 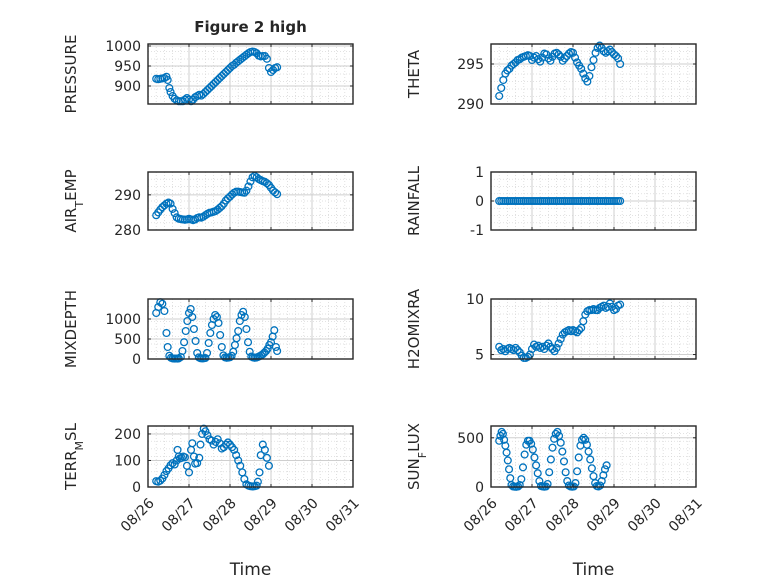 What do you see at coordinates (127, 461) in the screenshot?
I see `y-tick-label: 100` at bounding box center [127, 461].